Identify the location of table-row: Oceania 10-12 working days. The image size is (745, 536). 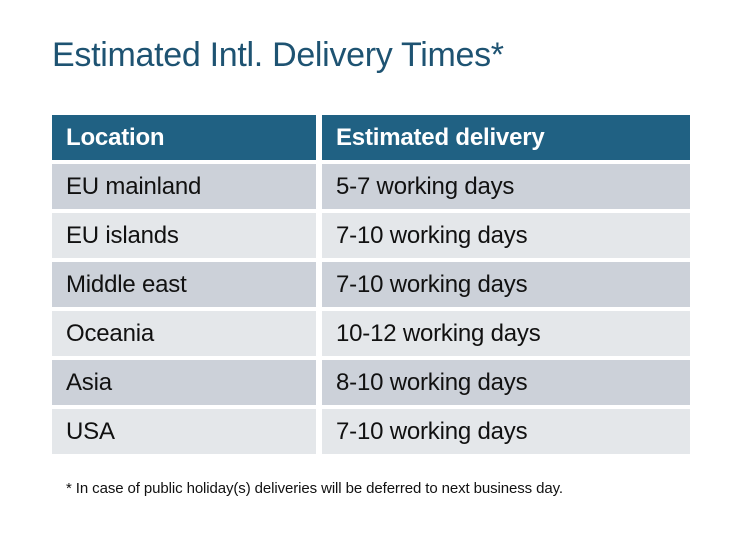
(371, 333).